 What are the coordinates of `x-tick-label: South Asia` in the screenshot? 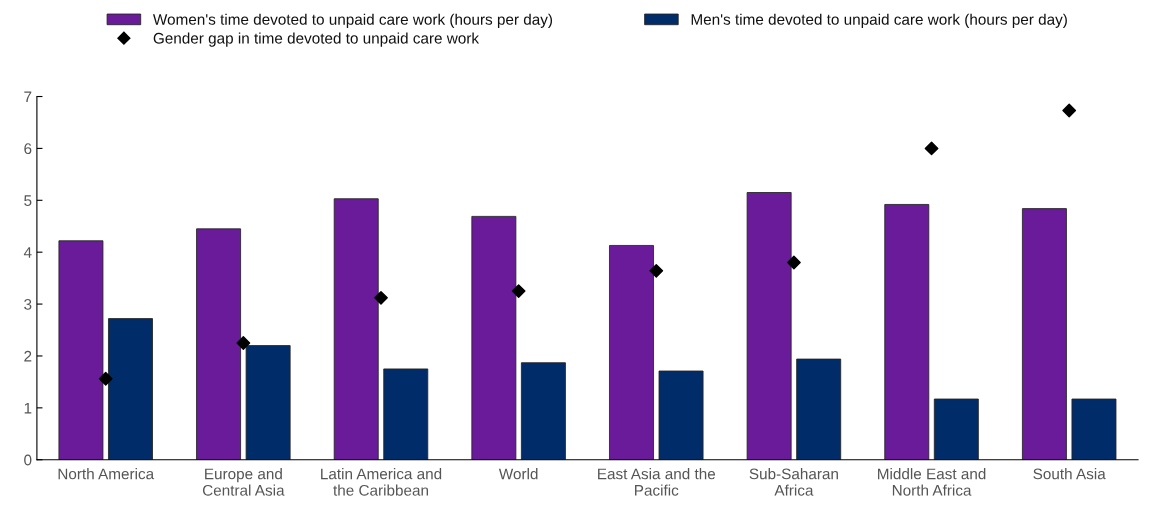 It's located at (1069, 474).